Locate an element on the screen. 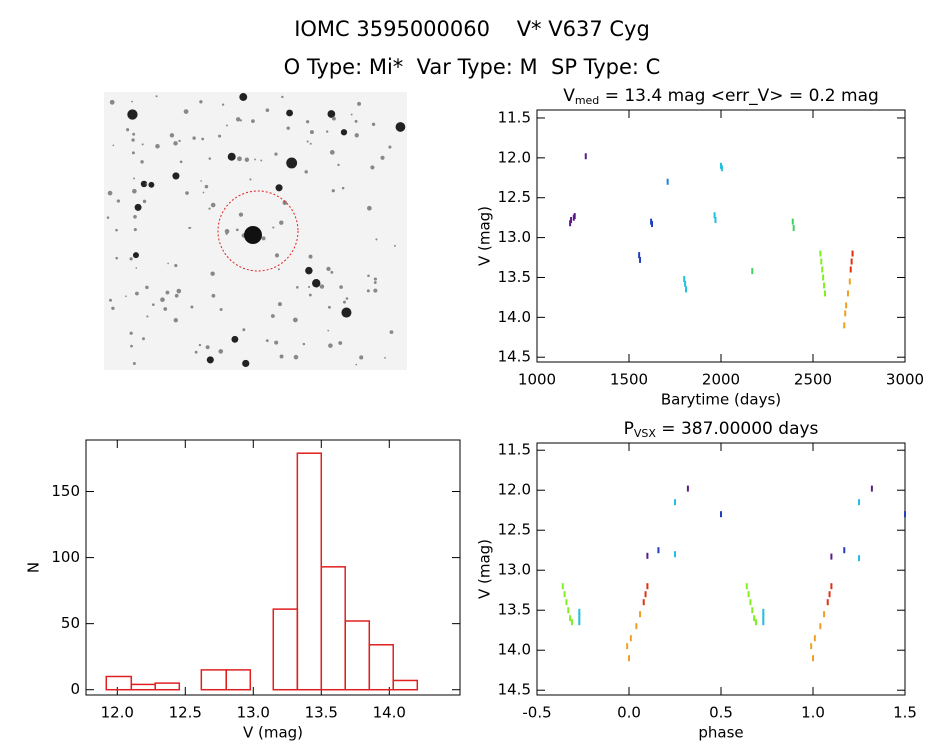 This screenshot has width=944, height=747. x-tick-label: 12.0 is located at coordinates (117, 713).